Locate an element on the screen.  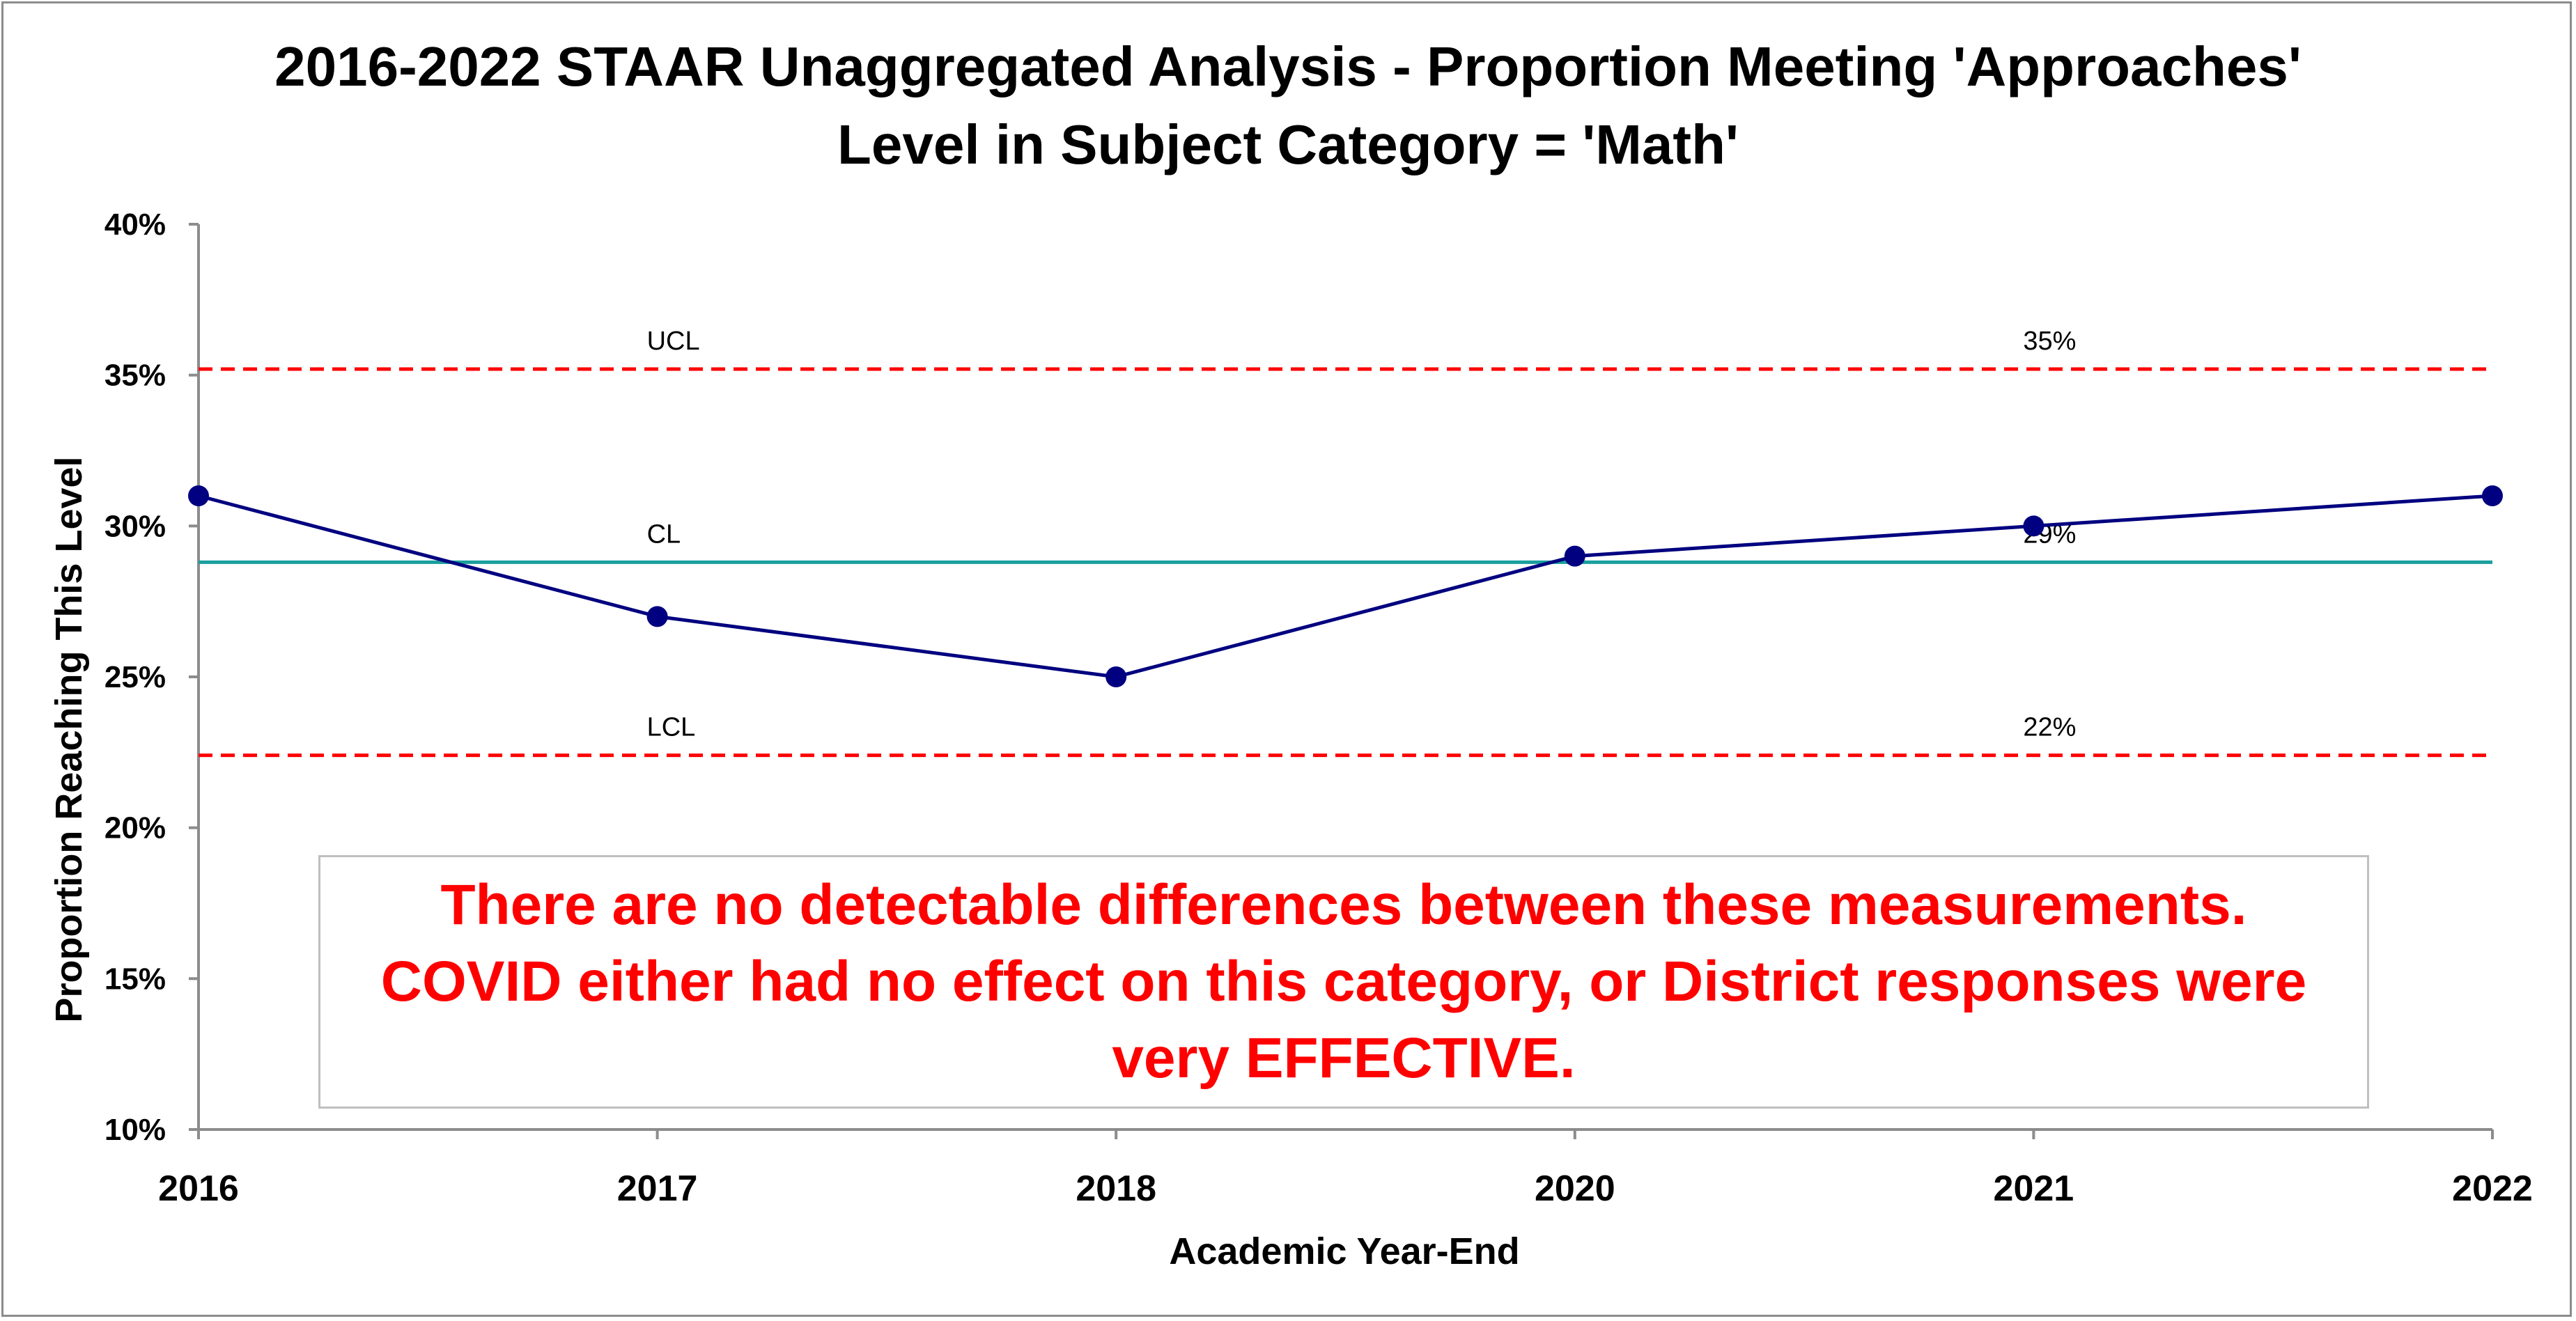
y-tick-label: 20% is located at coordinates (135, 828).